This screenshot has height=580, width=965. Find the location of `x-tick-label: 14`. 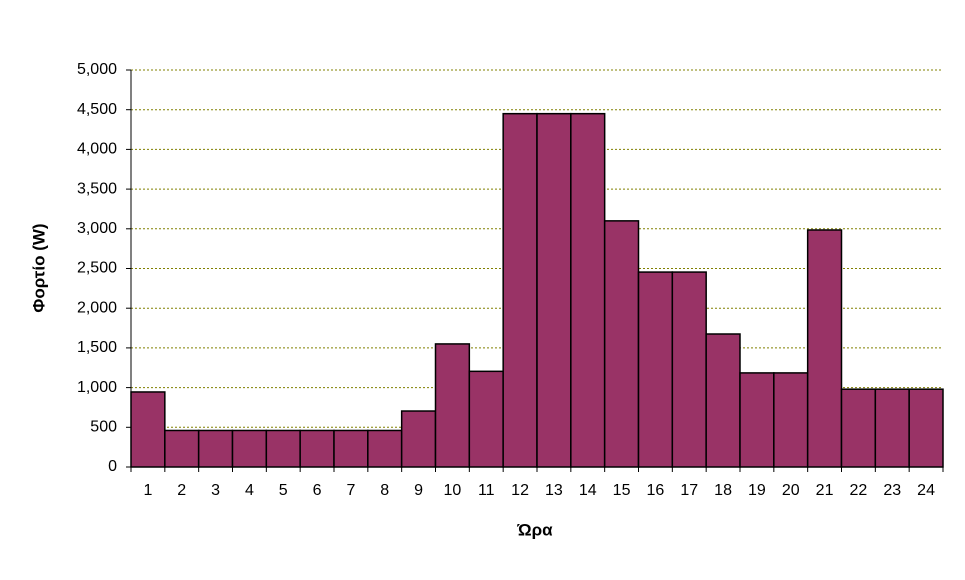

x-tick-label: 14 is located at coordinates (588, 490).